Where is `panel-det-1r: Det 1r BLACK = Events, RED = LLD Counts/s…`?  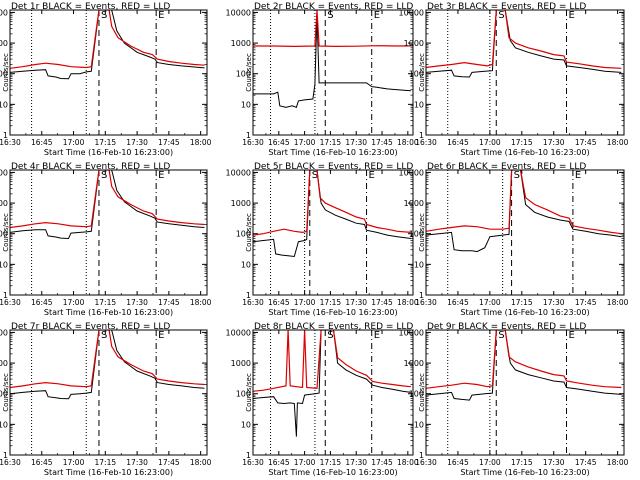 panel-det-1r: Det 1r BLACK = Events, RED = LLD Counts/s… is located at coordinates (106, 79).